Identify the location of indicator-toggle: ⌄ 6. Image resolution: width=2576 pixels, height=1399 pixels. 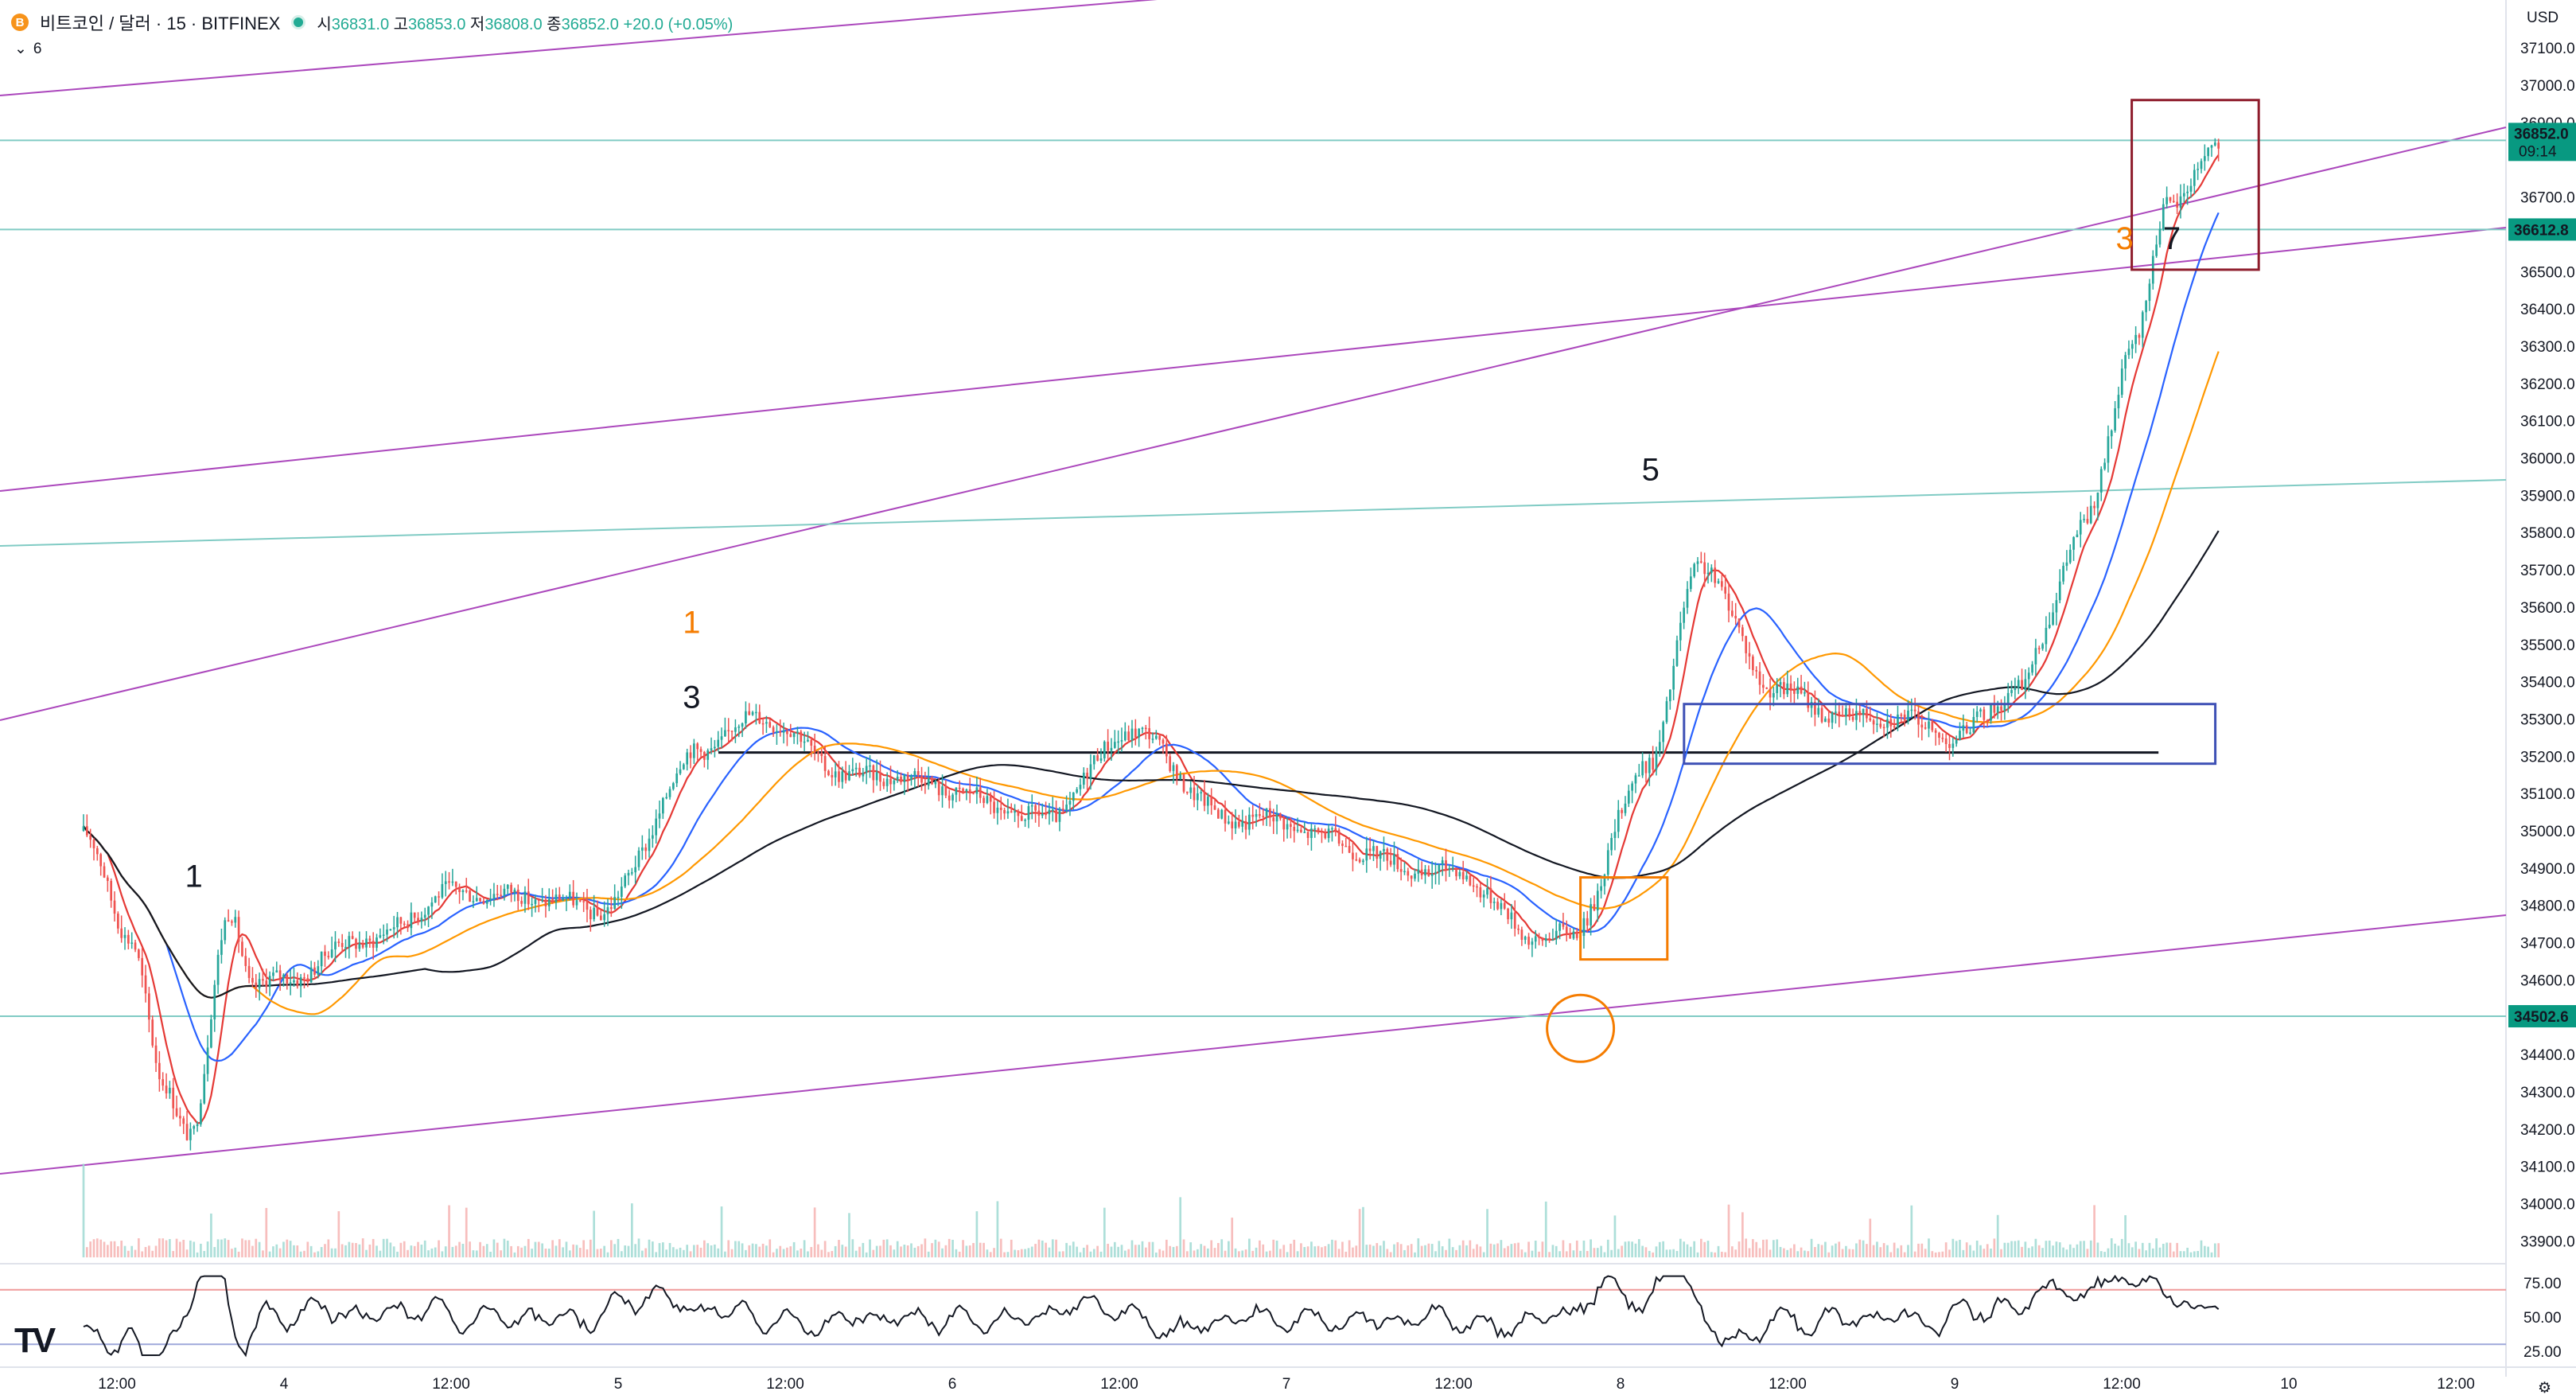
(28, 49).